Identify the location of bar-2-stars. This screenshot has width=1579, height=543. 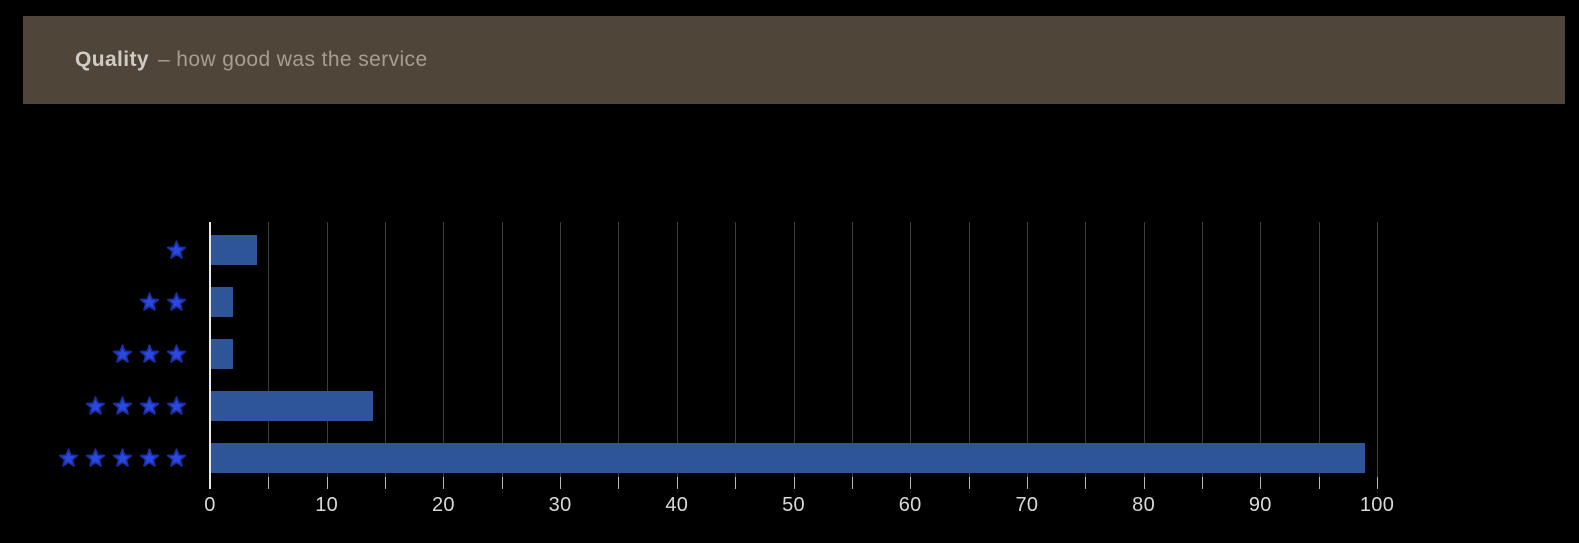
(221, 302).